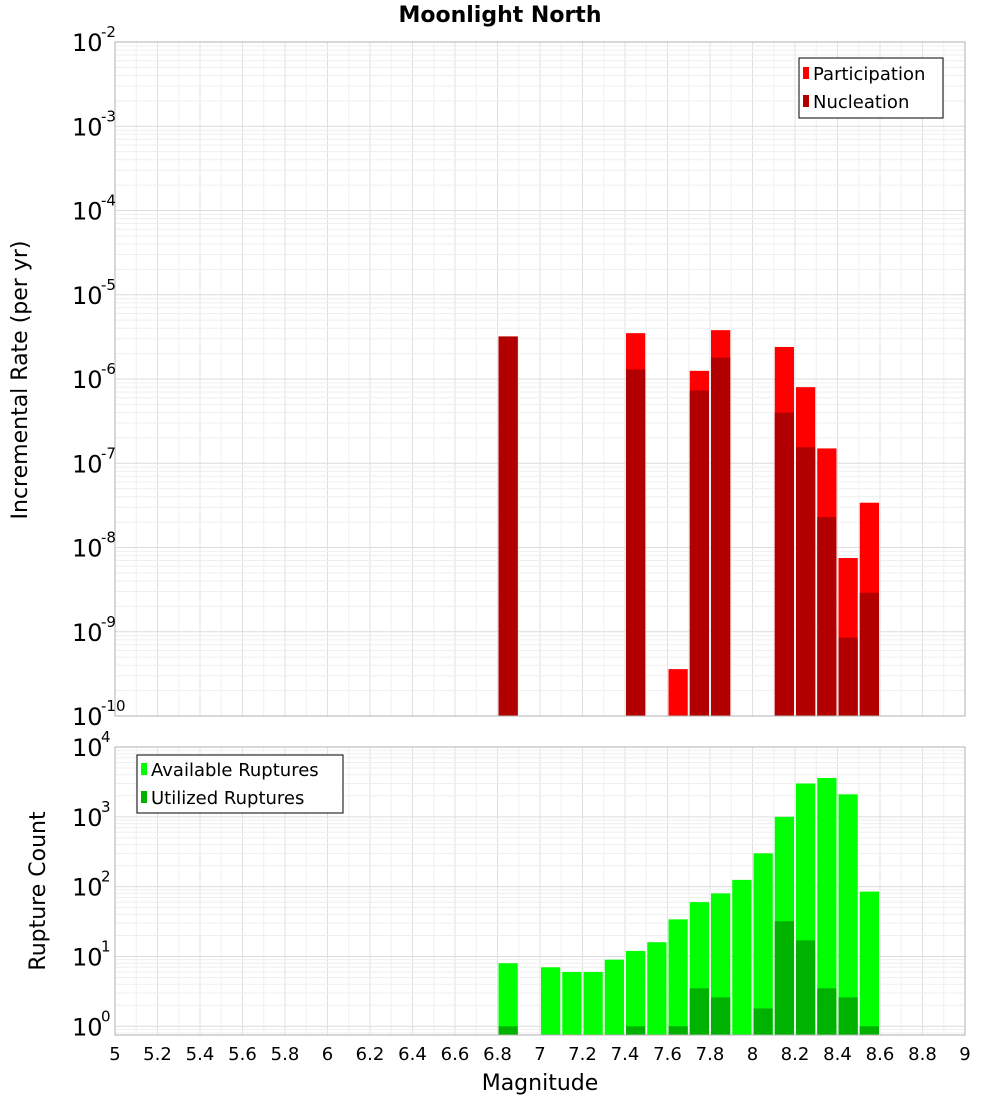  What do you see at coordinates (114, 1054) in the screenshot?
I see `x-tick-label: 5` at bounding box center [114, 1054].